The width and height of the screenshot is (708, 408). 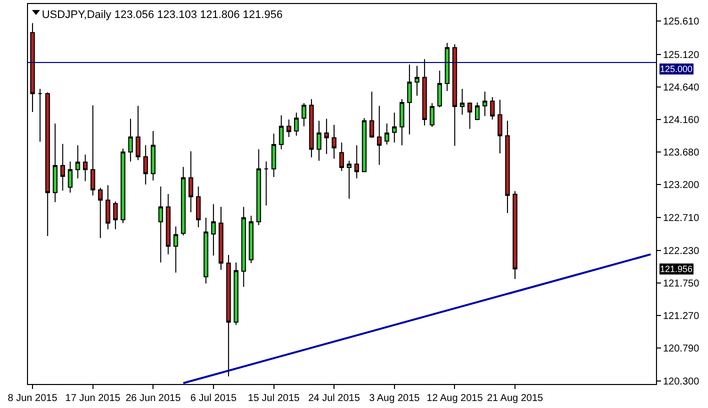 I want to click on x-tick-label: 24 Jul 2015, so click(x=334, y=398).